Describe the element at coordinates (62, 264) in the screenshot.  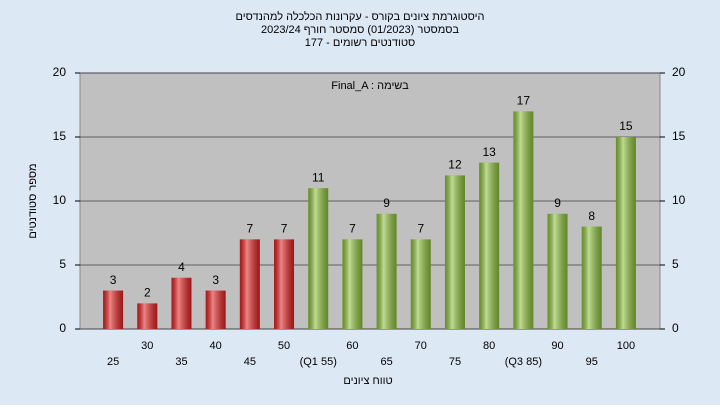
I see `y-tick-label: 5` at that location.